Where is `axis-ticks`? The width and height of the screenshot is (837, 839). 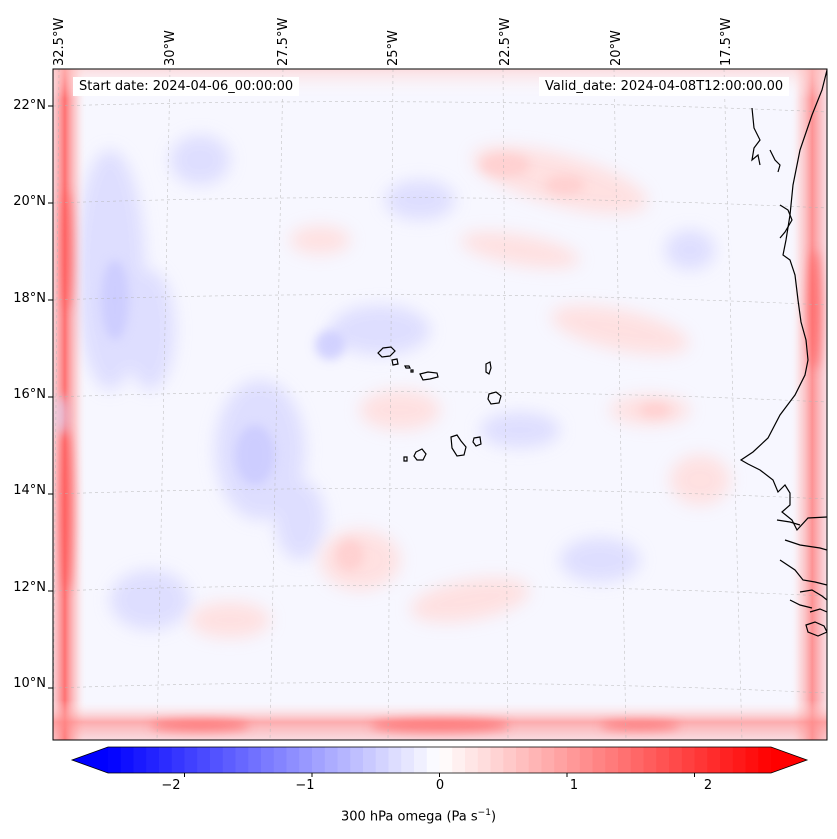
axis-ticks is located at coordinates (50, 397).